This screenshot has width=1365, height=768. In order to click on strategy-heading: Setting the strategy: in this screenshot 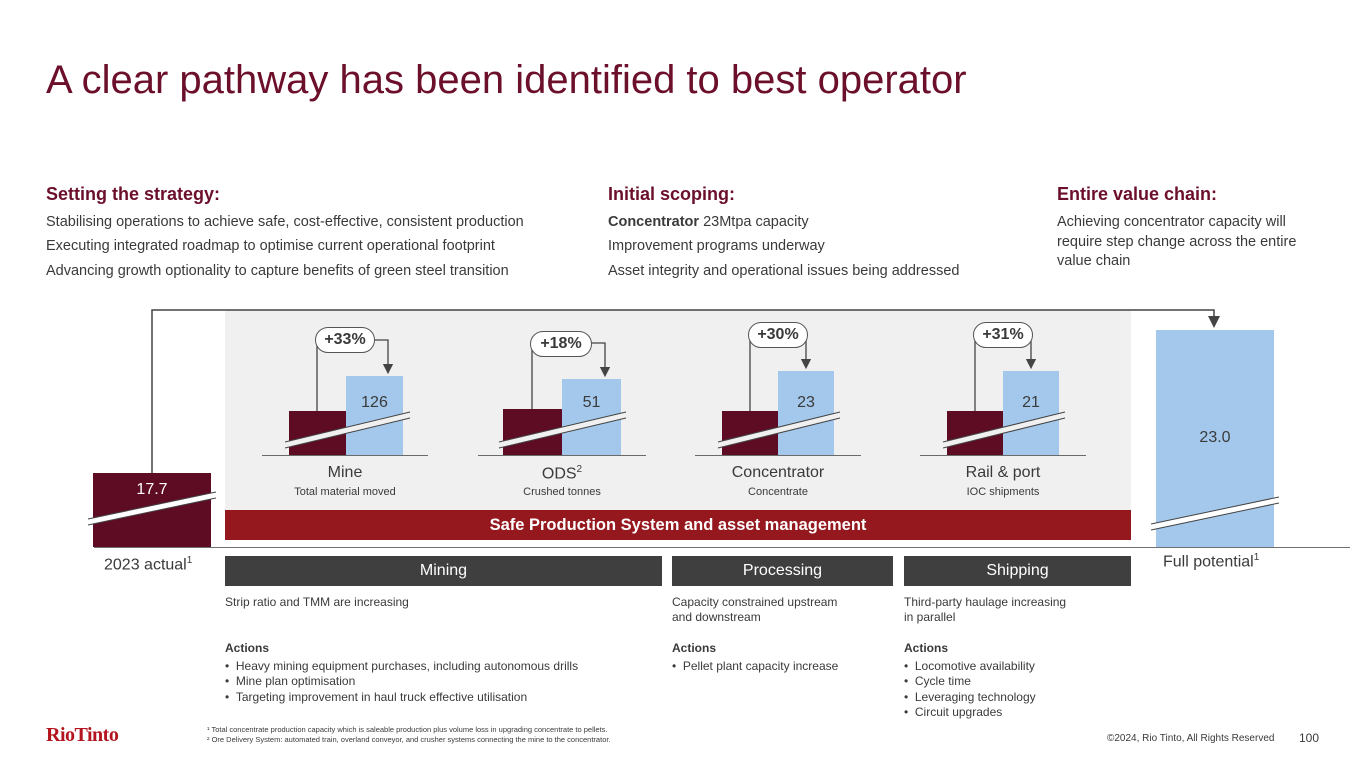, I will do `click(133, 194)`.